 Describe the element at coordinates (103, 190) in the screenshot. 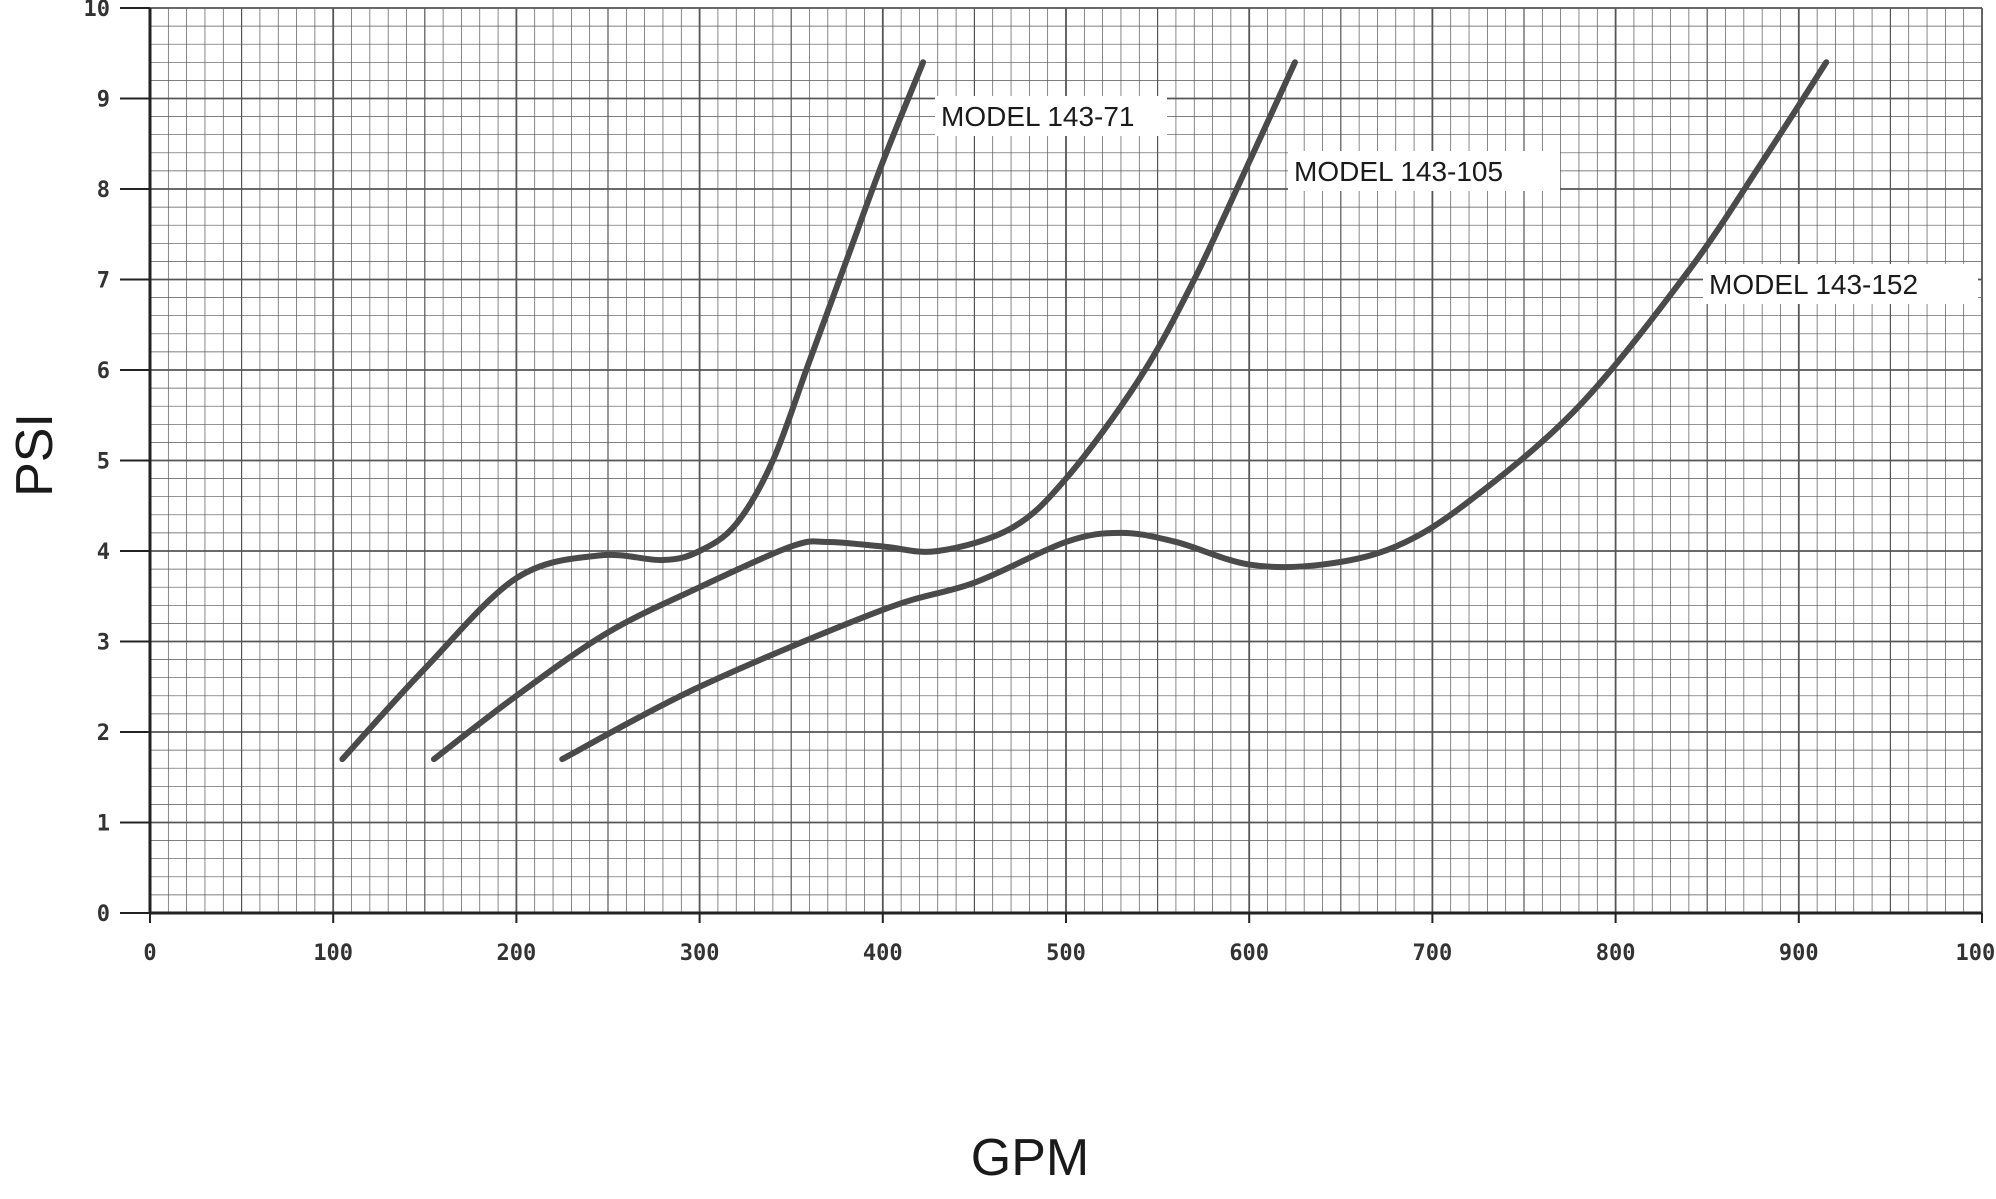

I see `y-tick-label: 8` at that location.